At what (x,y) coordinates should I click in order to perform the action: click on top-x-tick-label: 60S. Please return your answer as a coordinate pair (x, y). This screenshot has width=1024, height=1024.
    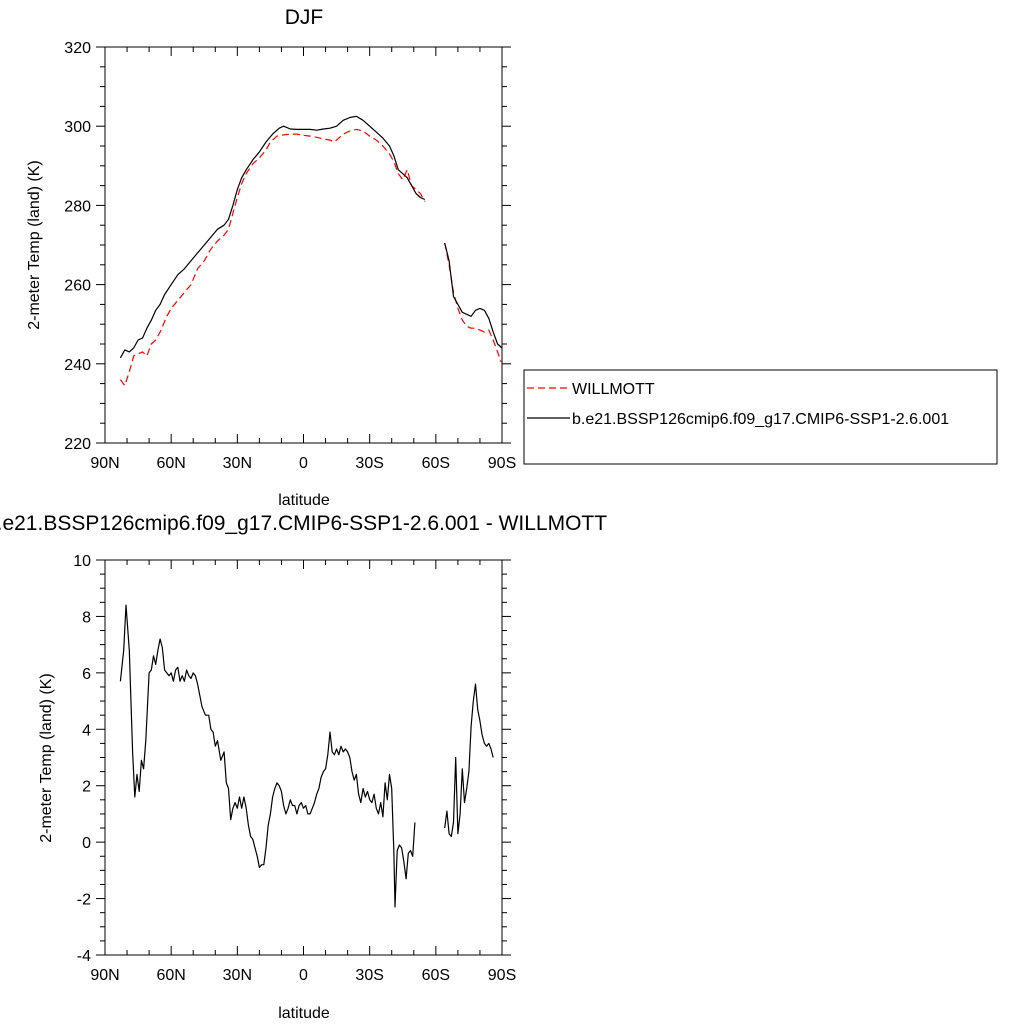
    Looking at the image, I should click on (436, 463).